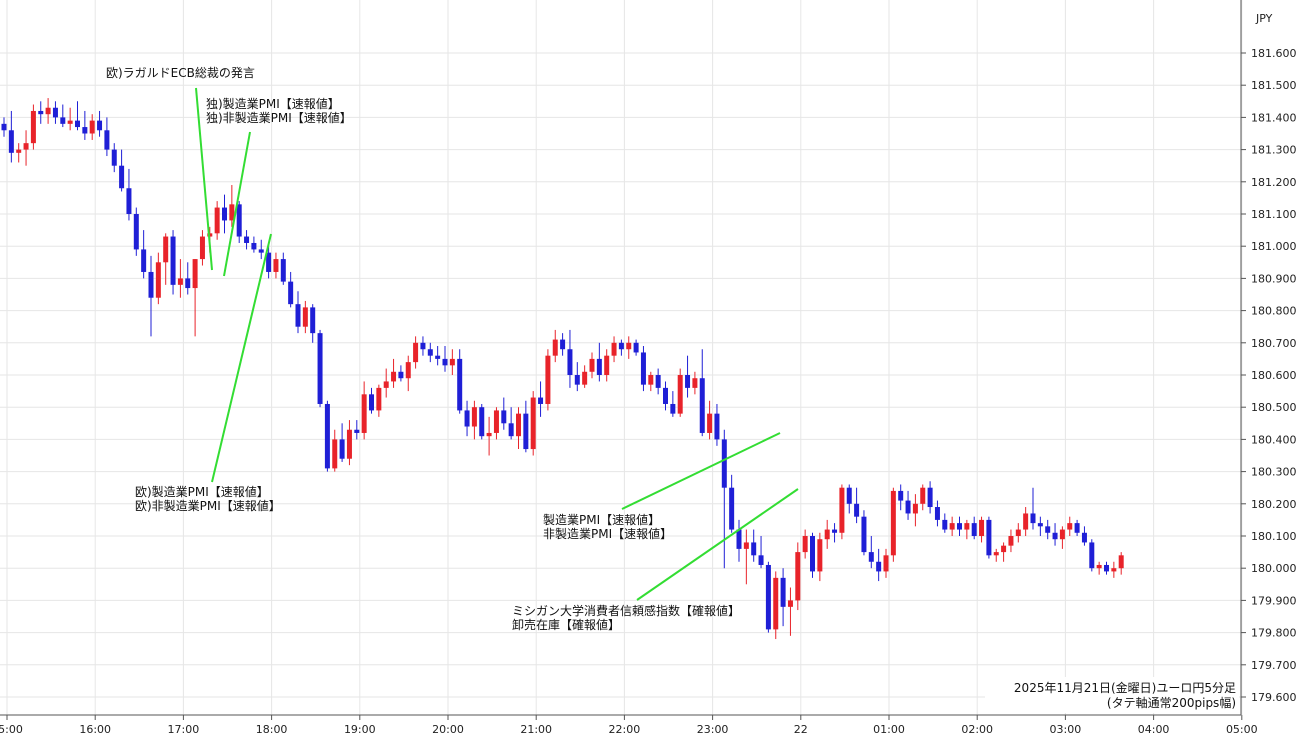 The image size is (1300, 745). Describe the element at coordinates (448, 729) in the screenshot. I see `x-tick-label: 20:00` at that location.